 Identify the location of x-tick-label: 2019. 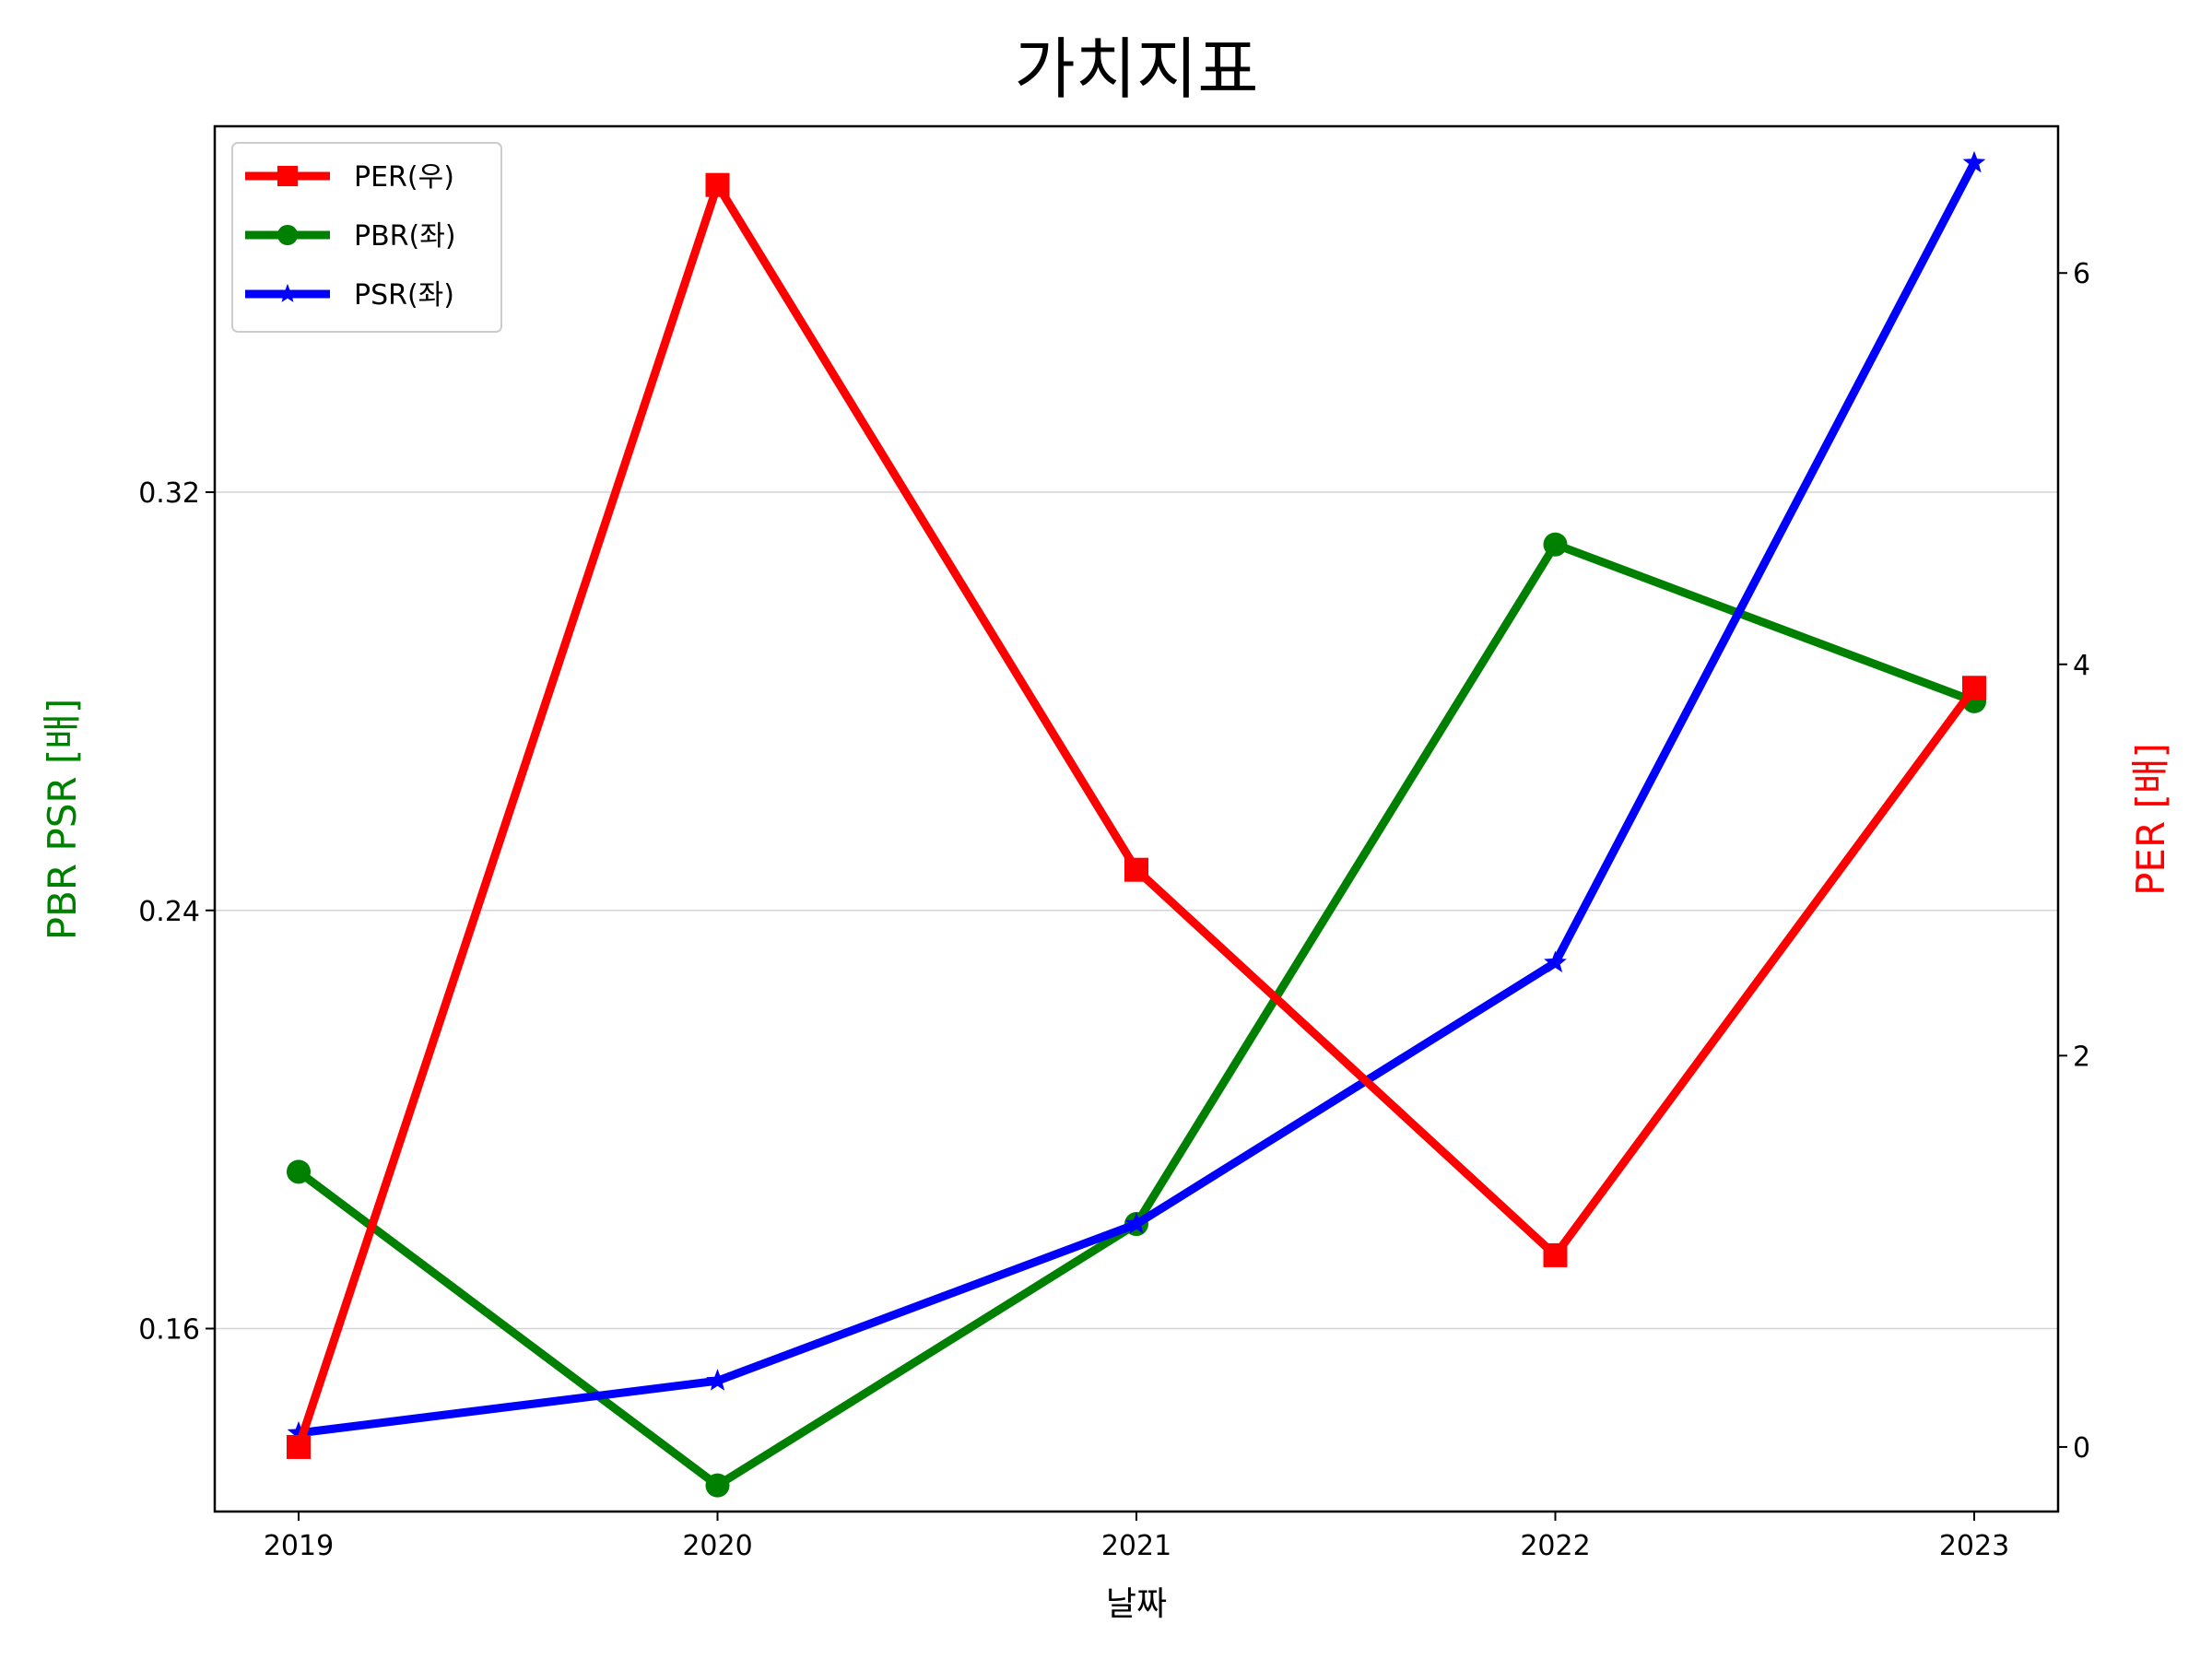
(299, 1546).